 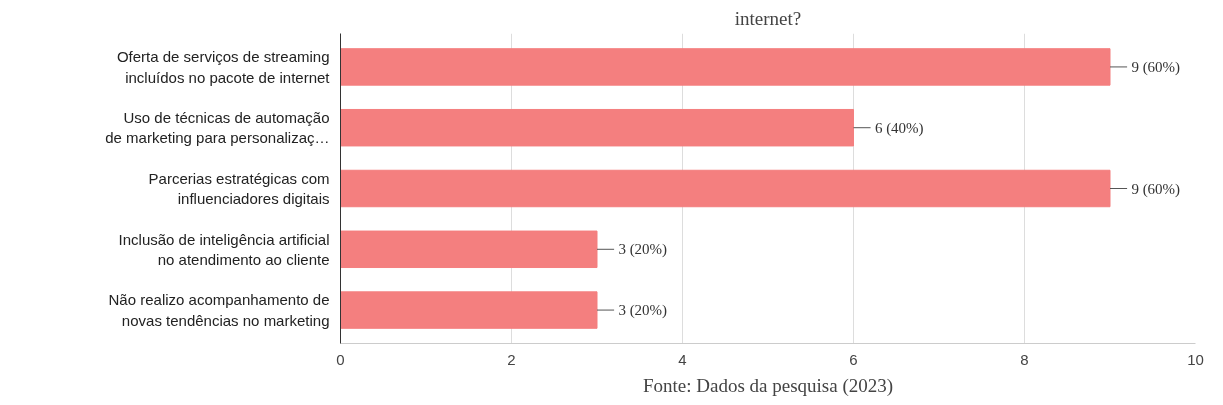 What do you see at coordinates (219, 310) in the screenshot?
I see `y-tick-label: Não realizo acompanhamento de novas tendências no marketing` at bounding box center [219, 310].